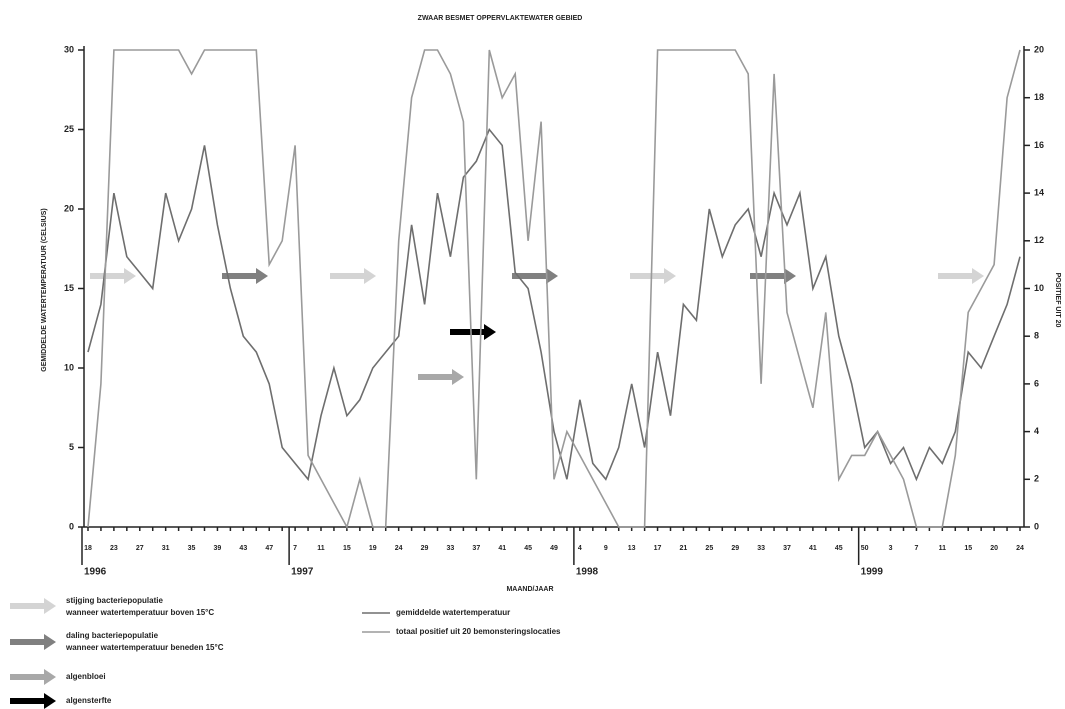  I want to click on x-tick-label: 17, so click(658, 548).